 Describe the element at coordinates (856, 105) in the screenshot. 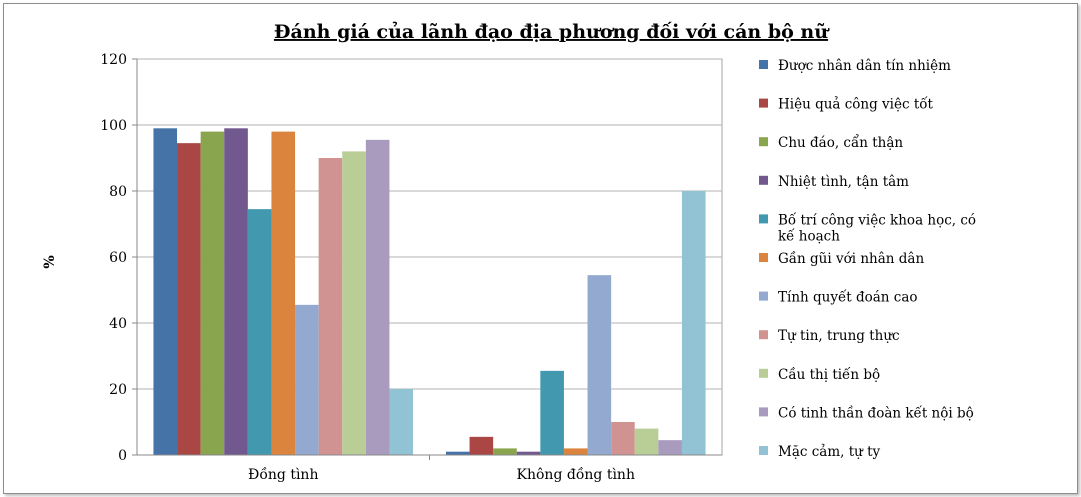

I see `legend-label: Hiệu quả công việc tốt` at that location.